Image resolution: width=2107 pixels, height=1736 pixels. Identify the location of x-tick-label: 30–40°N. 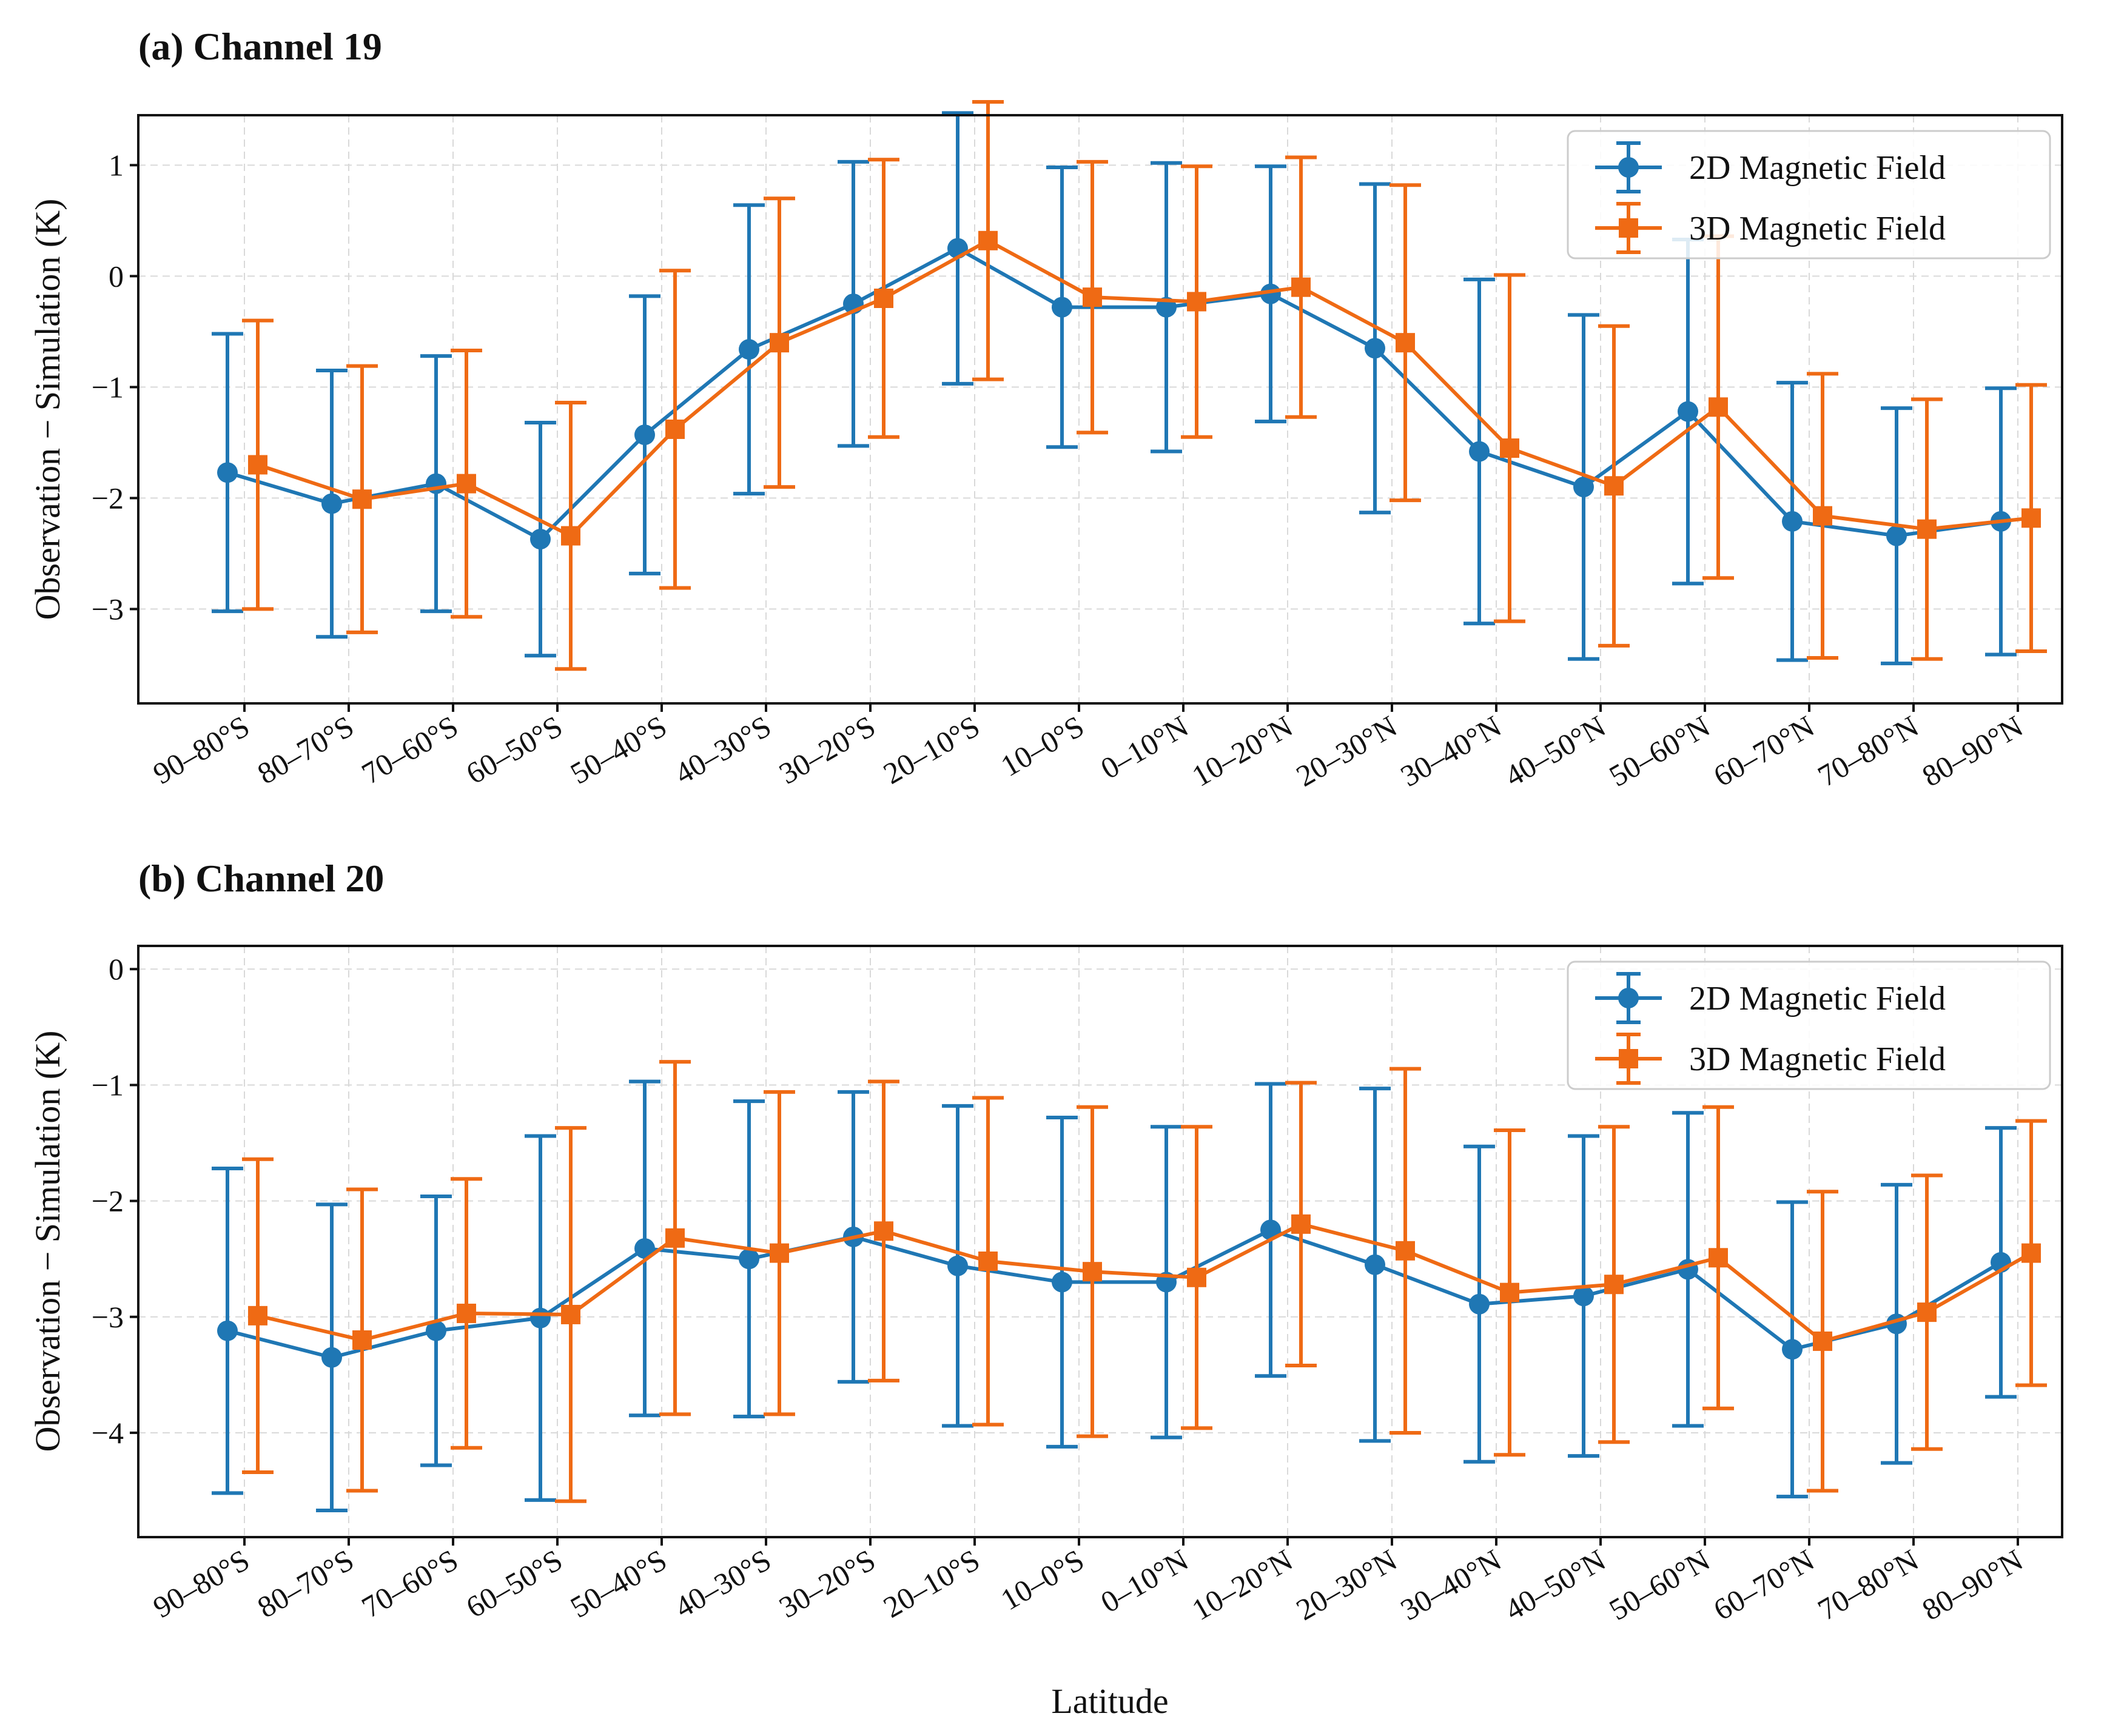
(1451, 751).